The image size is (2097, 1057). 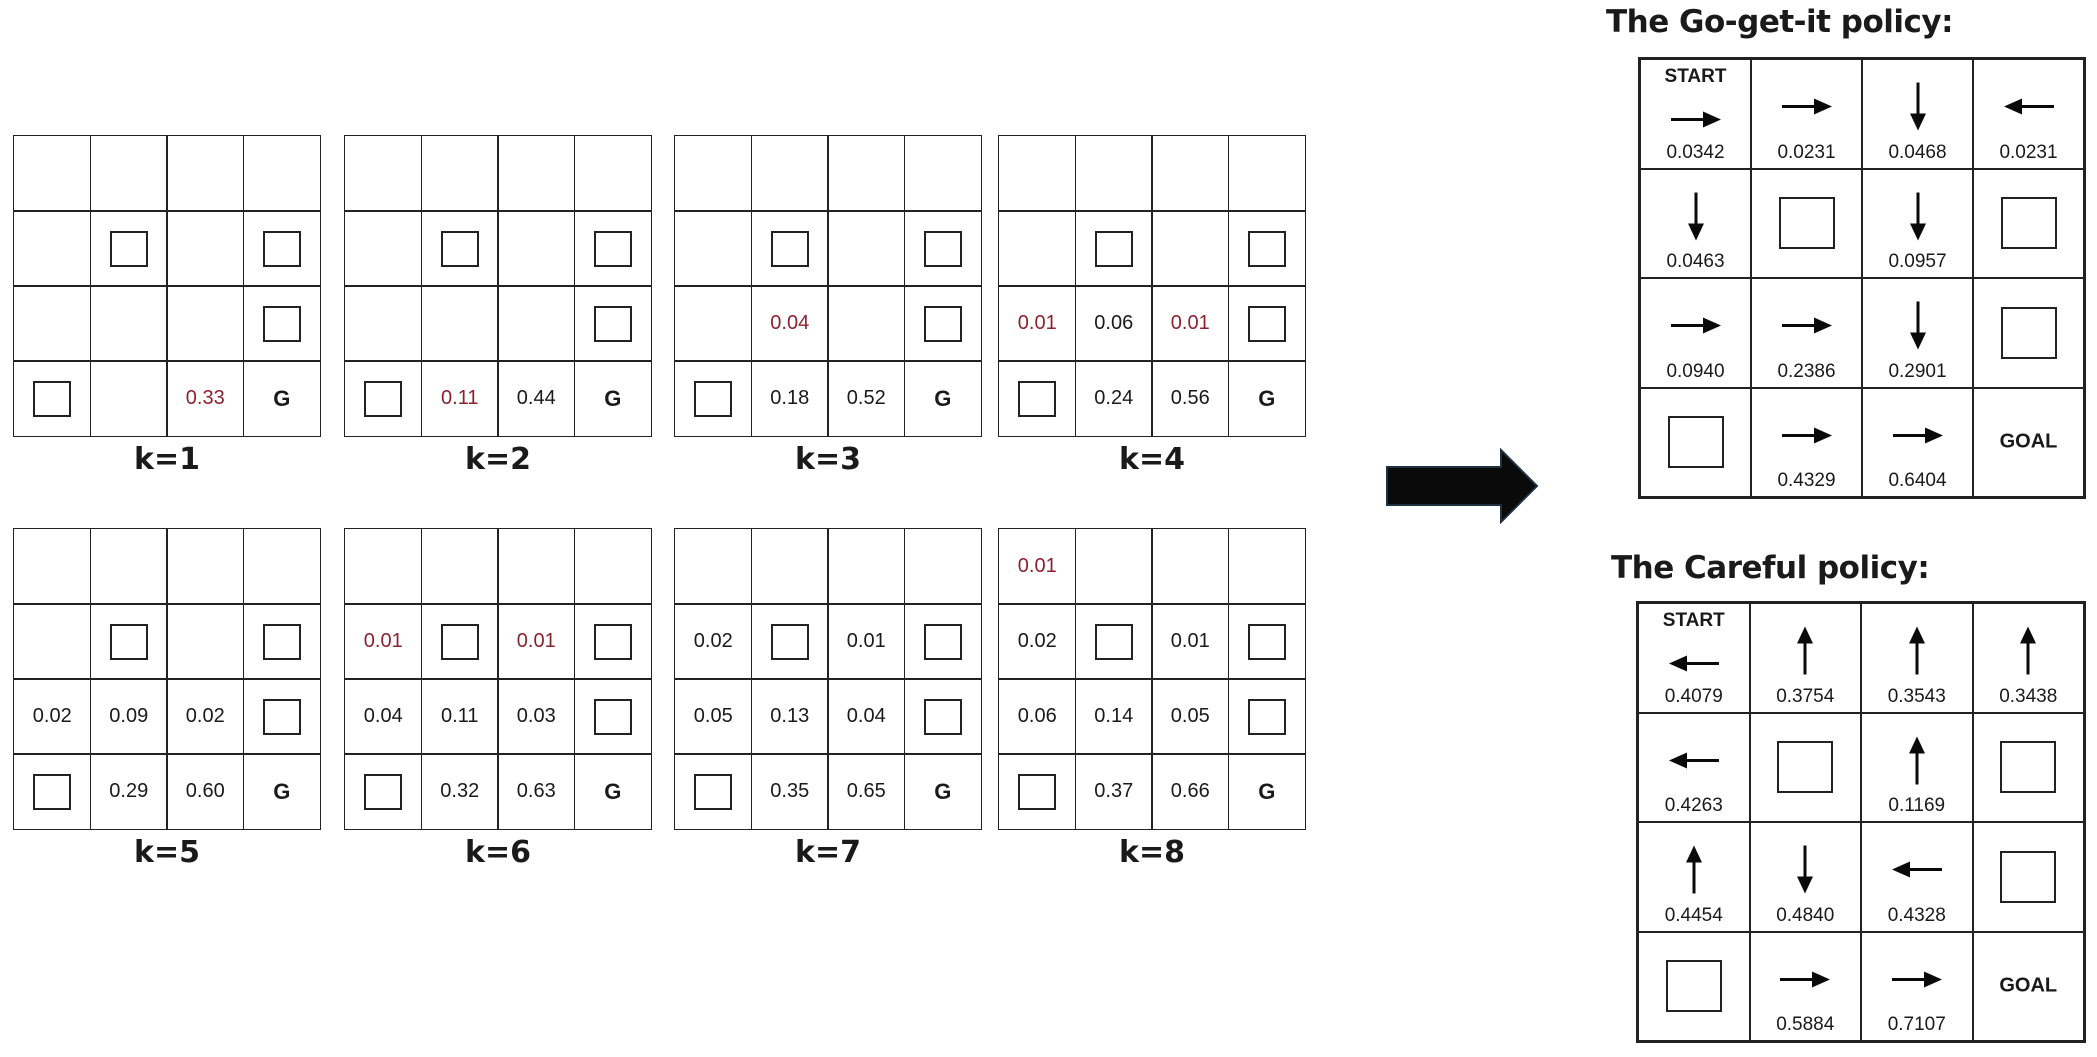 I want to click on policy-cell: START 0.4079, so click(x=1694, y=658).